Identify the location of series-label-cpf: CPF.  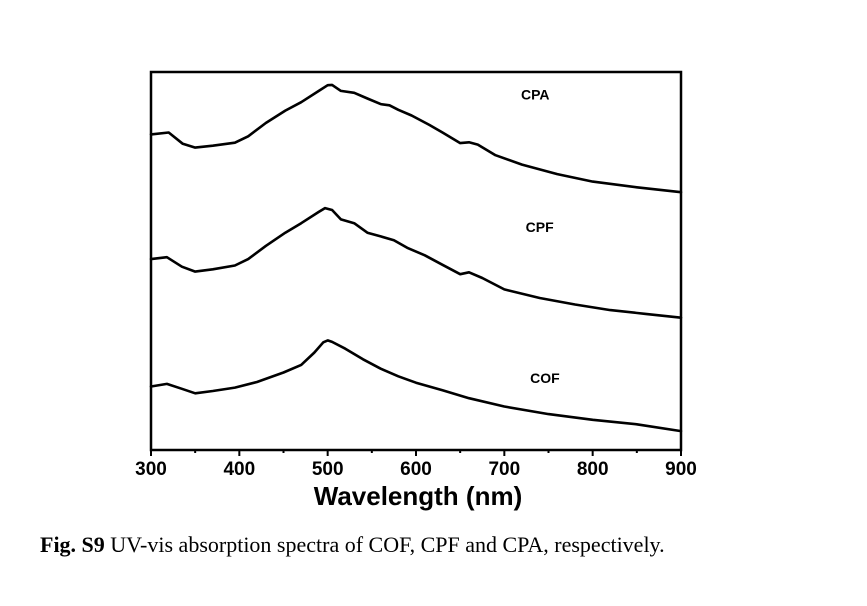
(540, 227).